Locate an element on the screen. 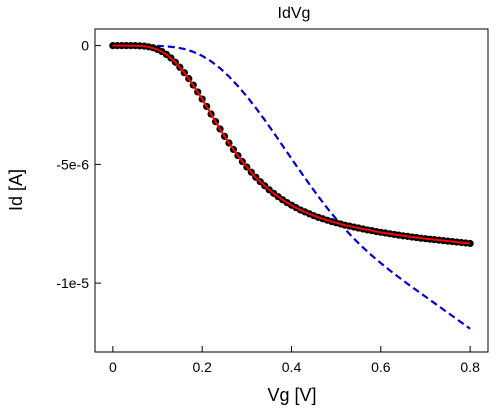  x-tick-label: 0.8 is located at coordinates (470, 367).